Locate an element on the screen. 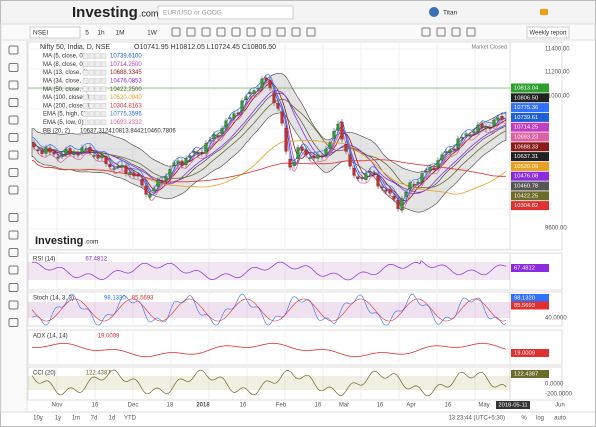 Image resolution: width=596 pixels, height=427 pixels. weekly-report: Weekly report is located at coordinates (548, 34).